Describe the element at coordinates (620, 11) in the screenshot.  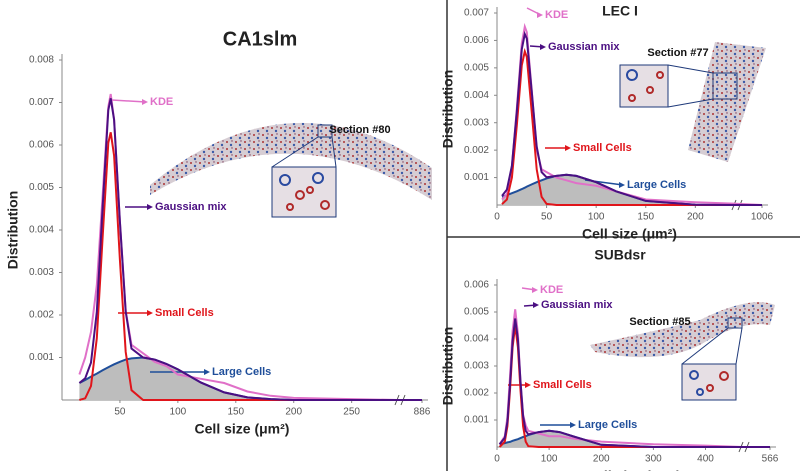
I see `chart-title: LEC I` at that location.